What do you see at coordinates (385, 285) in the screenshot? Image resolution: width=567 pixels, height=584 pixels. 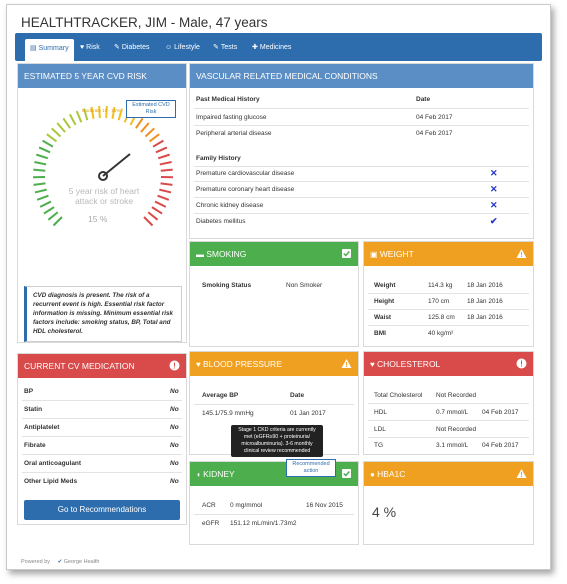 I see `weight-label: Weight` at bounding box center [385, 285].